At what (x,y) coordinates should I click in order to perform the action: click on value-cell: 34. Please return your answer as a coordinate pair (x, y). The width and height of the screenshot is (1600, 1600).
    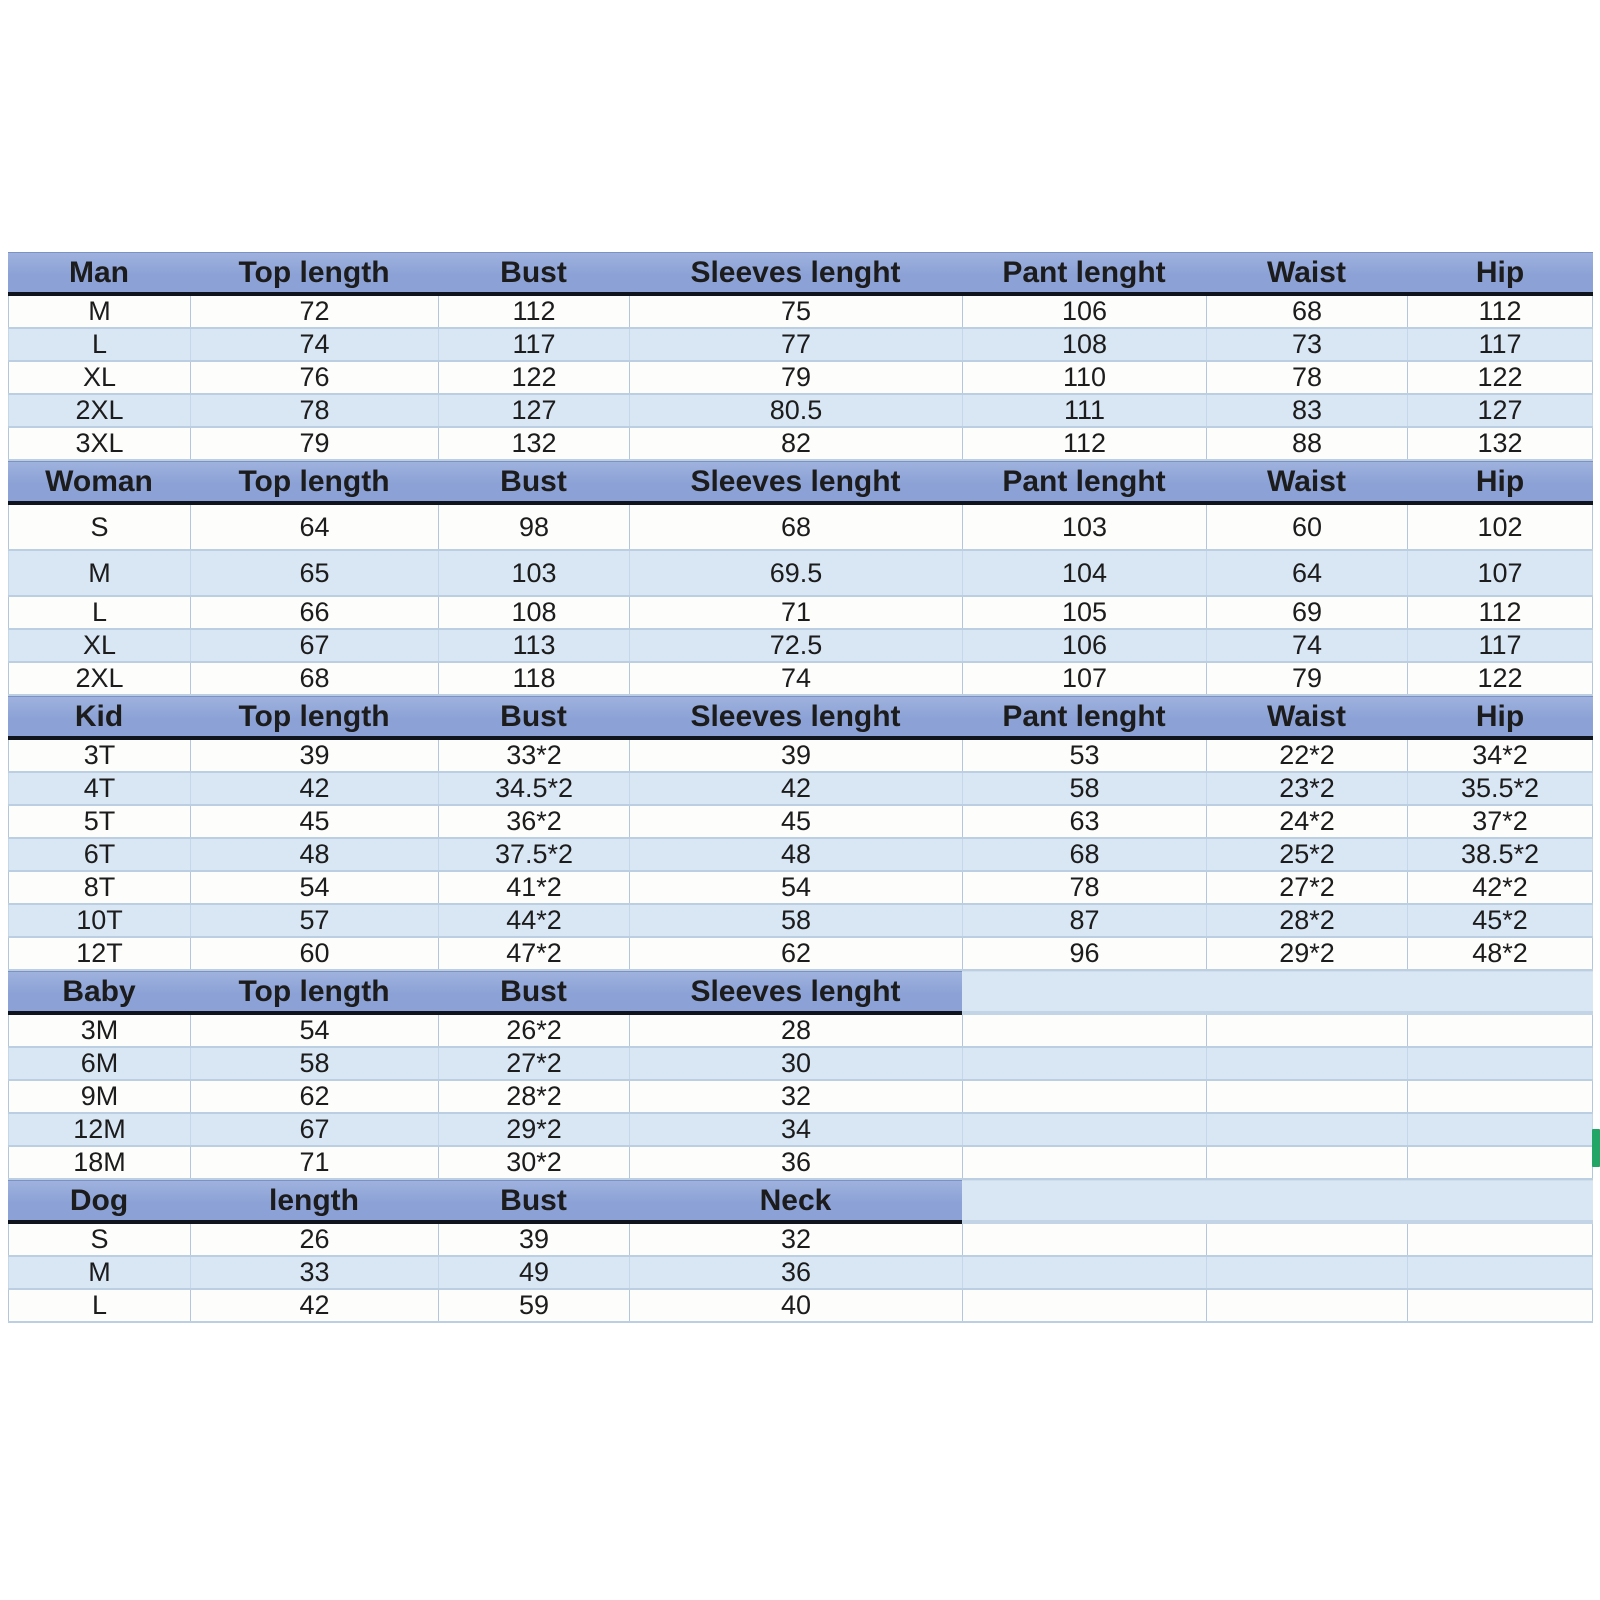
    Looking at the image, I should click on (795, 1129).